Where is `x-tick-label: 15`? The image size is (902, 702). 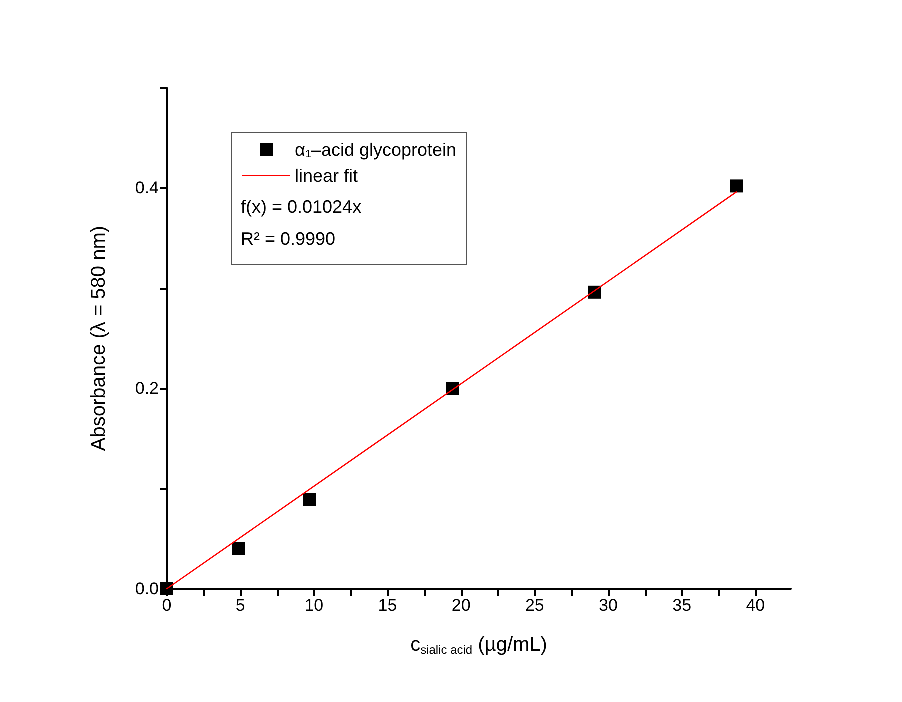 x-tick-label: 15 is located at coordinates (388, 605).